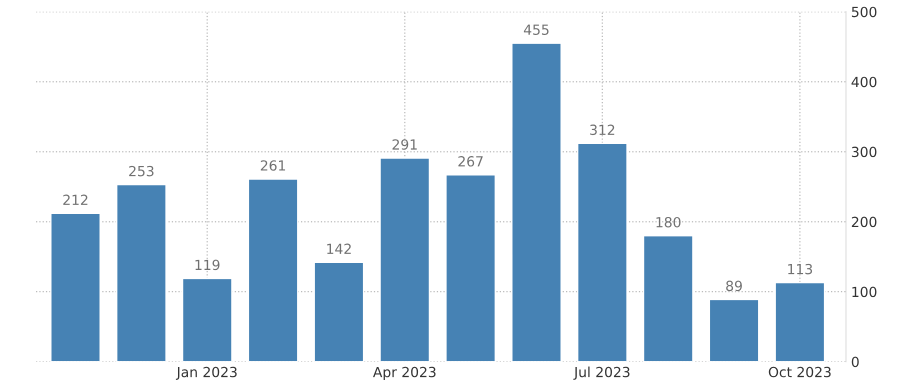 The height and width of the screenshot is (391, 900). Describe the element at coordinates (339, 249) in the screenshot. I see `data-label: 142` at that location.